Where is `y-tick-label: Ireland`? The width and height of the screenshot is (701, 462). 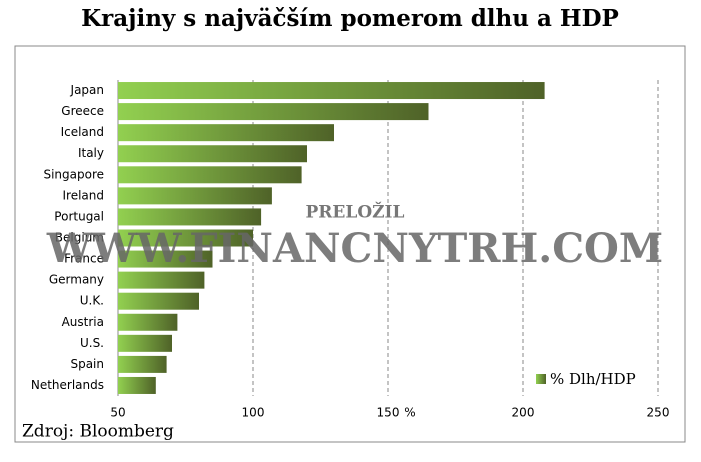 y-tick-label: Ireland is located at coordinates (83, 195).